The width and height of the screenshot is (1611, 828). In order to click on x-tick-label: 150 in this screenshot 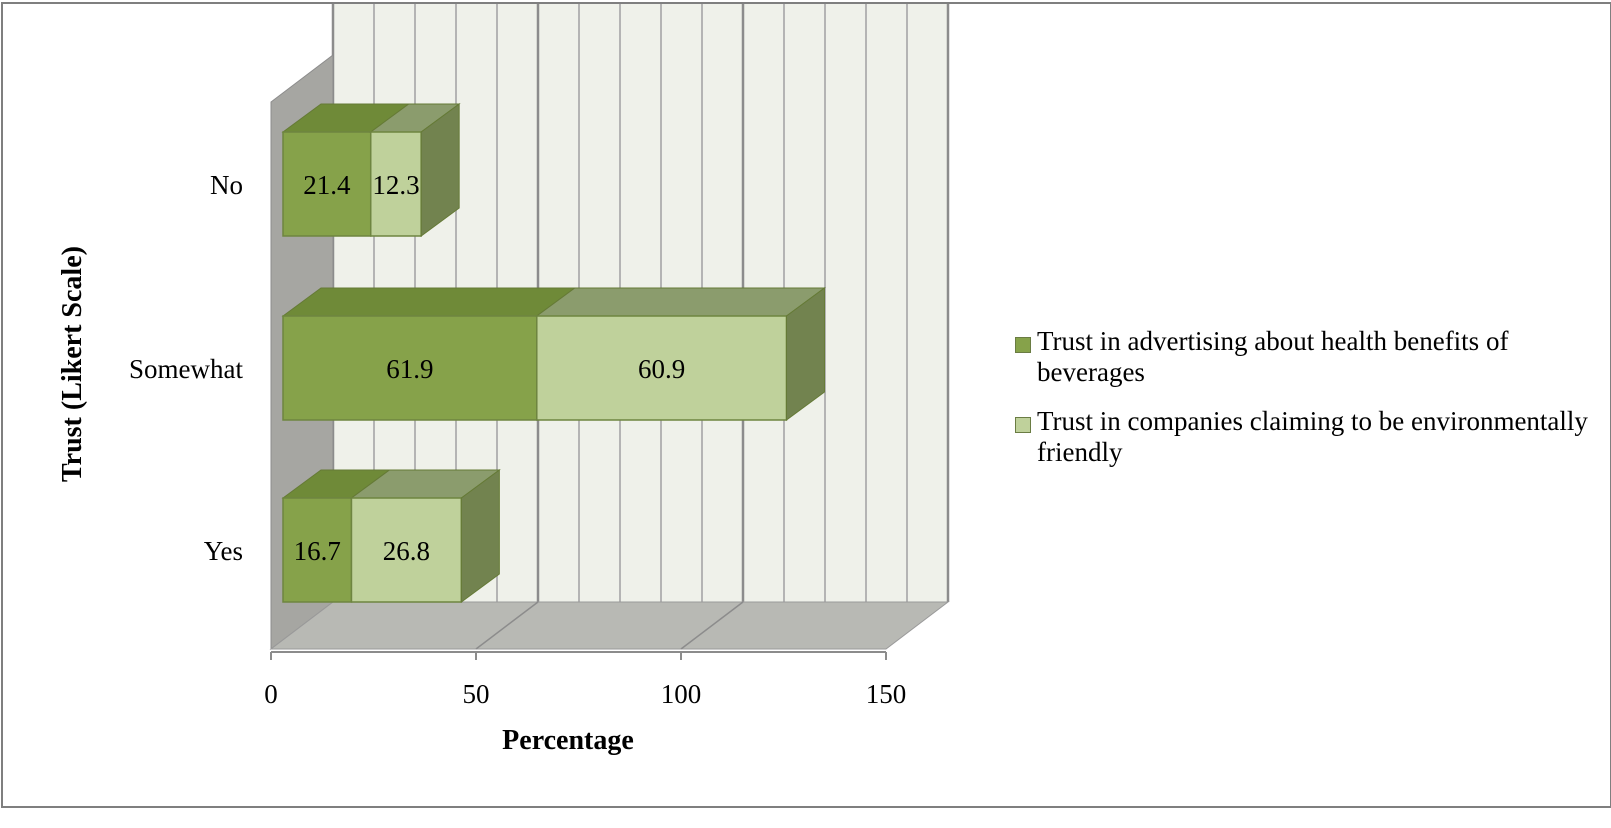, I will do `click(886, 694)`.